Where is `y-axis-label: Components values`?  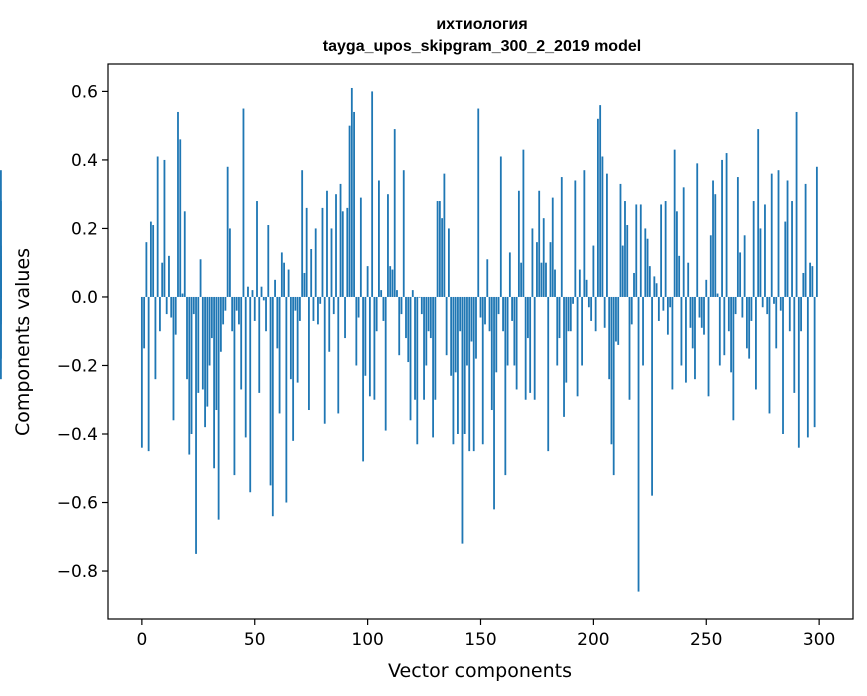
y-axis-label: Components values is located at coordinates (23, 342).